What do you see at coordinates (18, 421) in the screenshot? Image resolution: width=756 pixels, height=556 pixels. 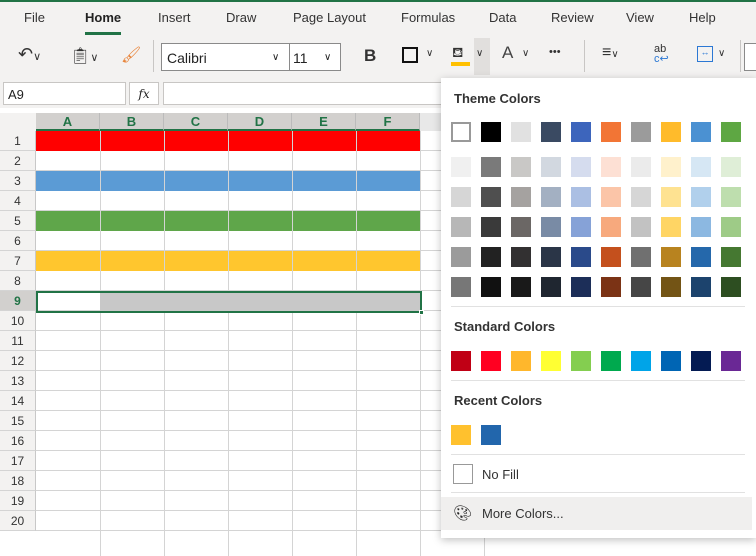 I see `row-header-15: 15` at bounding box center [18, 421].